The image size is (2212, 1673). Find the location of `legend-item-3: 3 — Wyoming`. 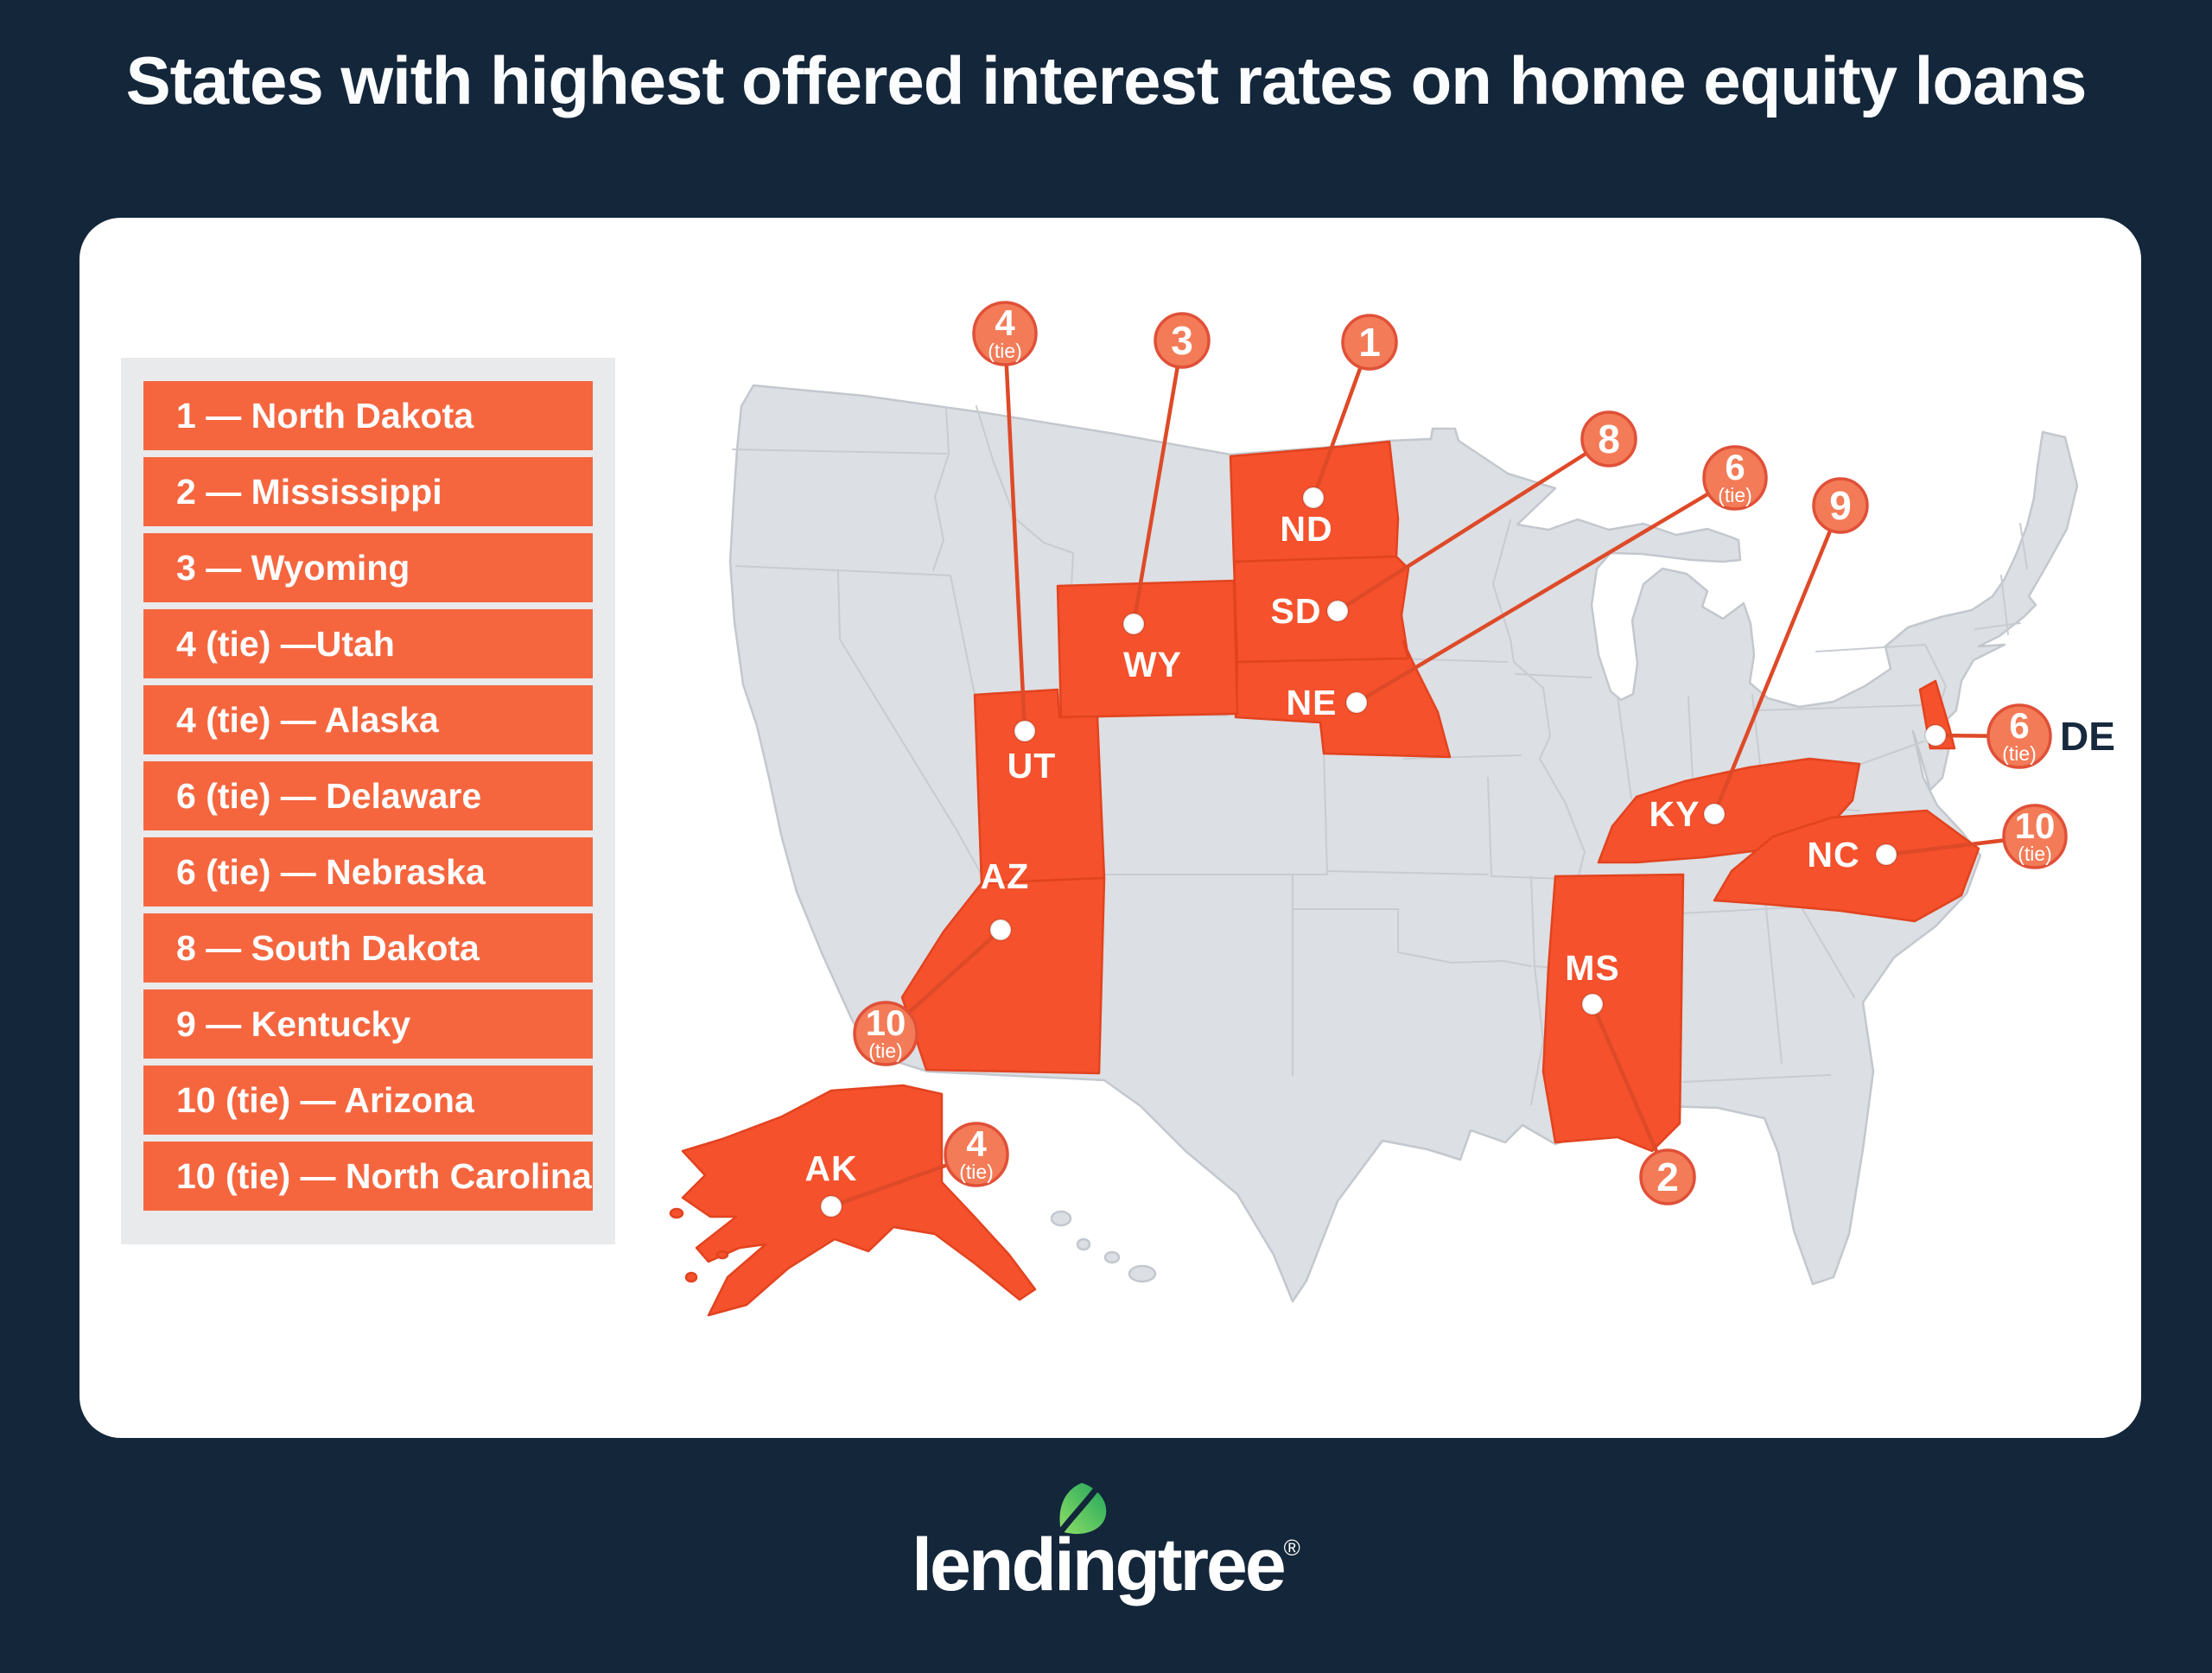

legend-item-3: 3 — Wyoming is located at coordinates (368, 567).